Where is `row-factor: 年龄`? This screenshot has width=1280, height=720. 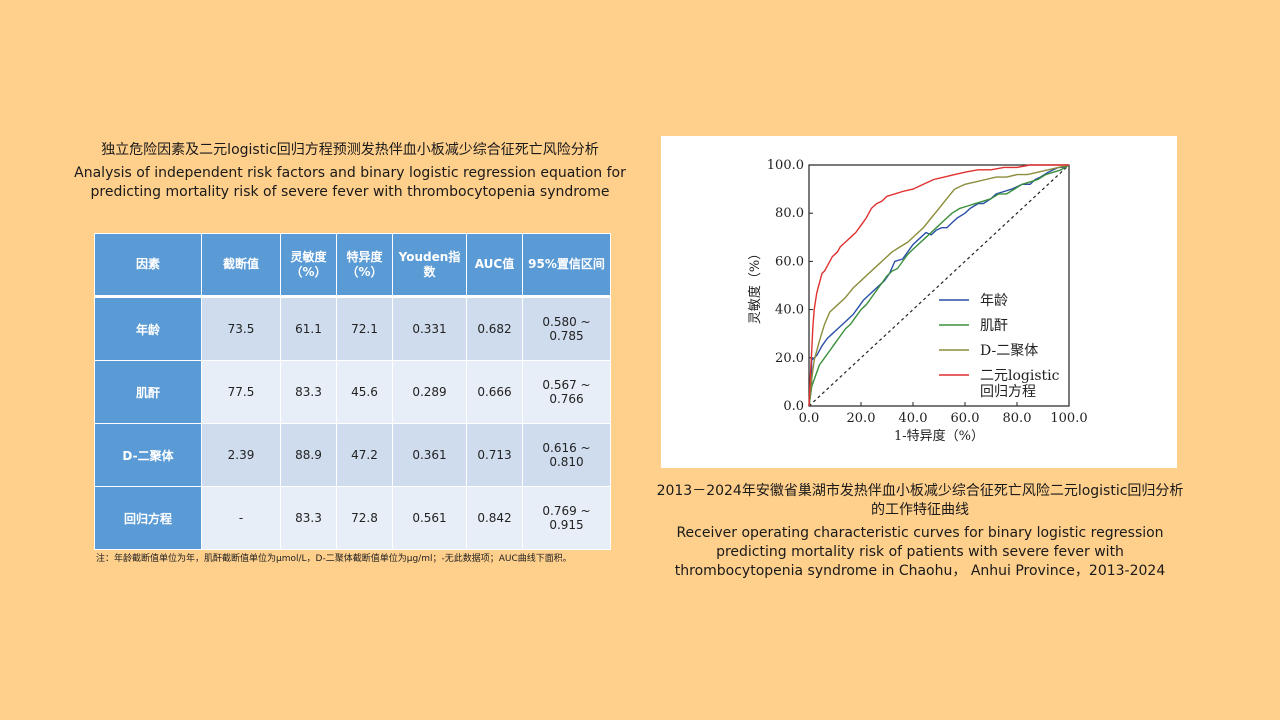
row-factor: 年龄 is located at coordinates (148, 328).